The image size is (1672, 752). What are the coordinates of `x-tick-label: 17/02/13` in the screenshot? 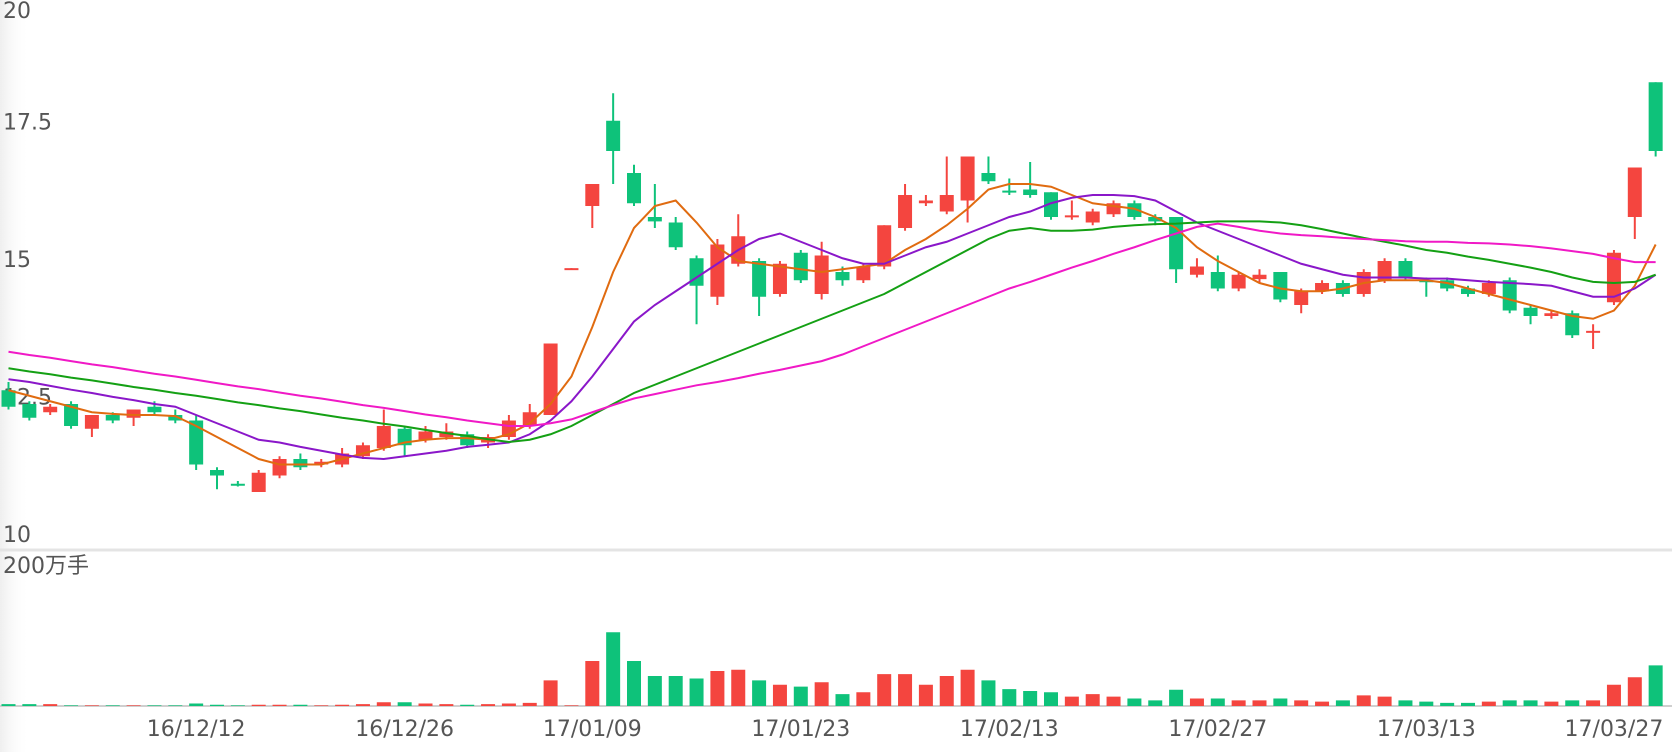 It's located at (1009, 729).